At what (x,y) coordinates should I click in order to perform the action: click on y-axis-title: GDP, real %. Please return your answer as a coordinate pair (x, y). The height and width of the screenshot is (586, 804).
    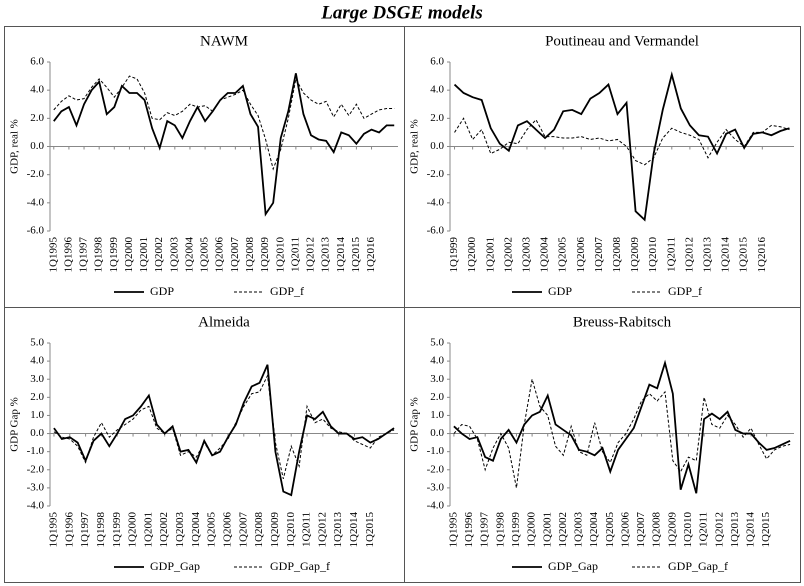
    Looking at the image, I should click on (15, 146).